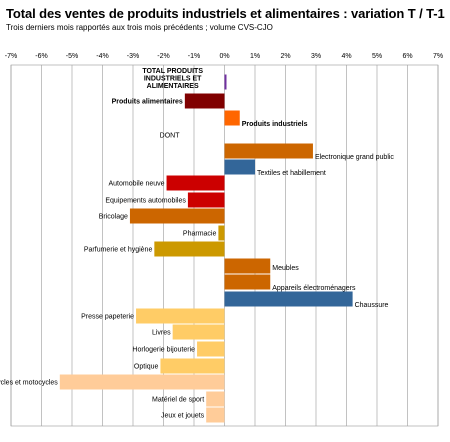  Describe the element at coordinates (372, 305) in the screenshot. I see `bar-label: Chaussure` at that location.